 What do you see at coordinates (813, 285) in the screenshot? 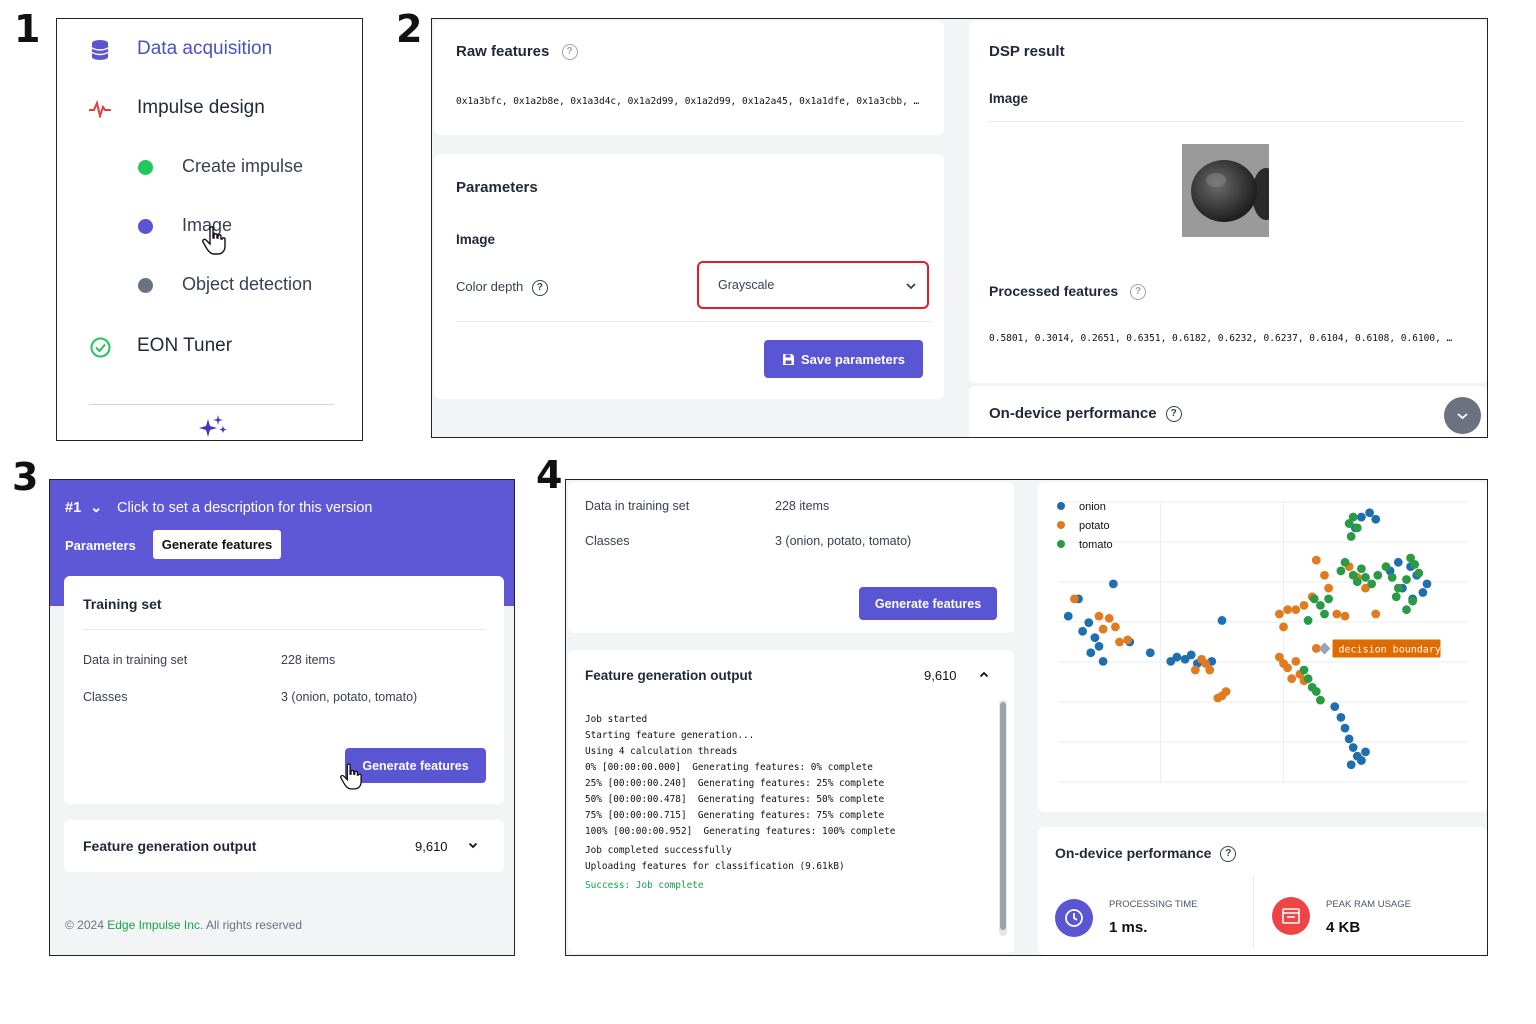
I see `color-depth-select: Grayscale` at bounding box center [813, 285].